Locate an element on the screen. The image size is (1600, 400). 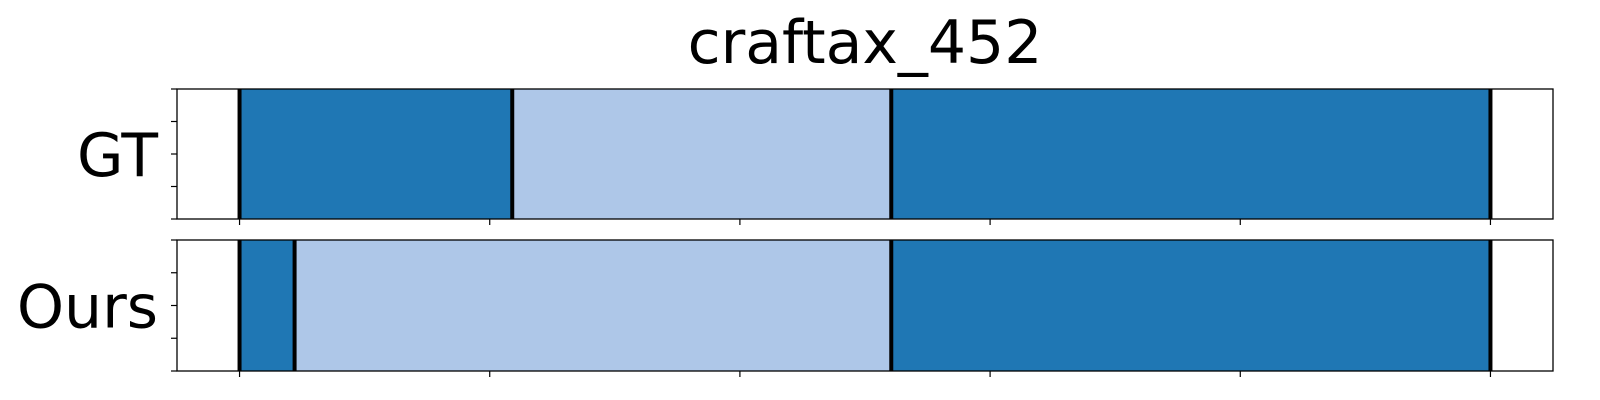
row-label-gt: GT is located at coordinates (117, 156).